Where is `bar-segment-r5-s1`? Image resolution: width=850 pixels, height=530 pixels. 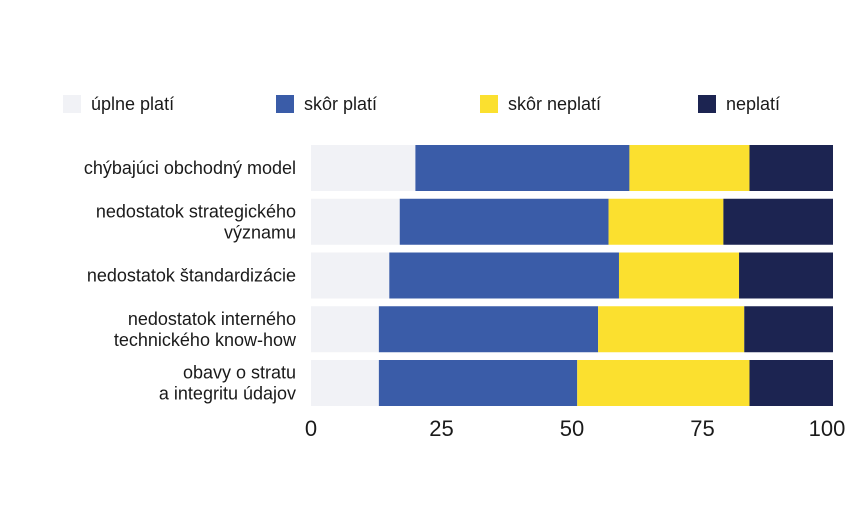 bar-segment-r5-s1 is located at coordinates (345, 383).